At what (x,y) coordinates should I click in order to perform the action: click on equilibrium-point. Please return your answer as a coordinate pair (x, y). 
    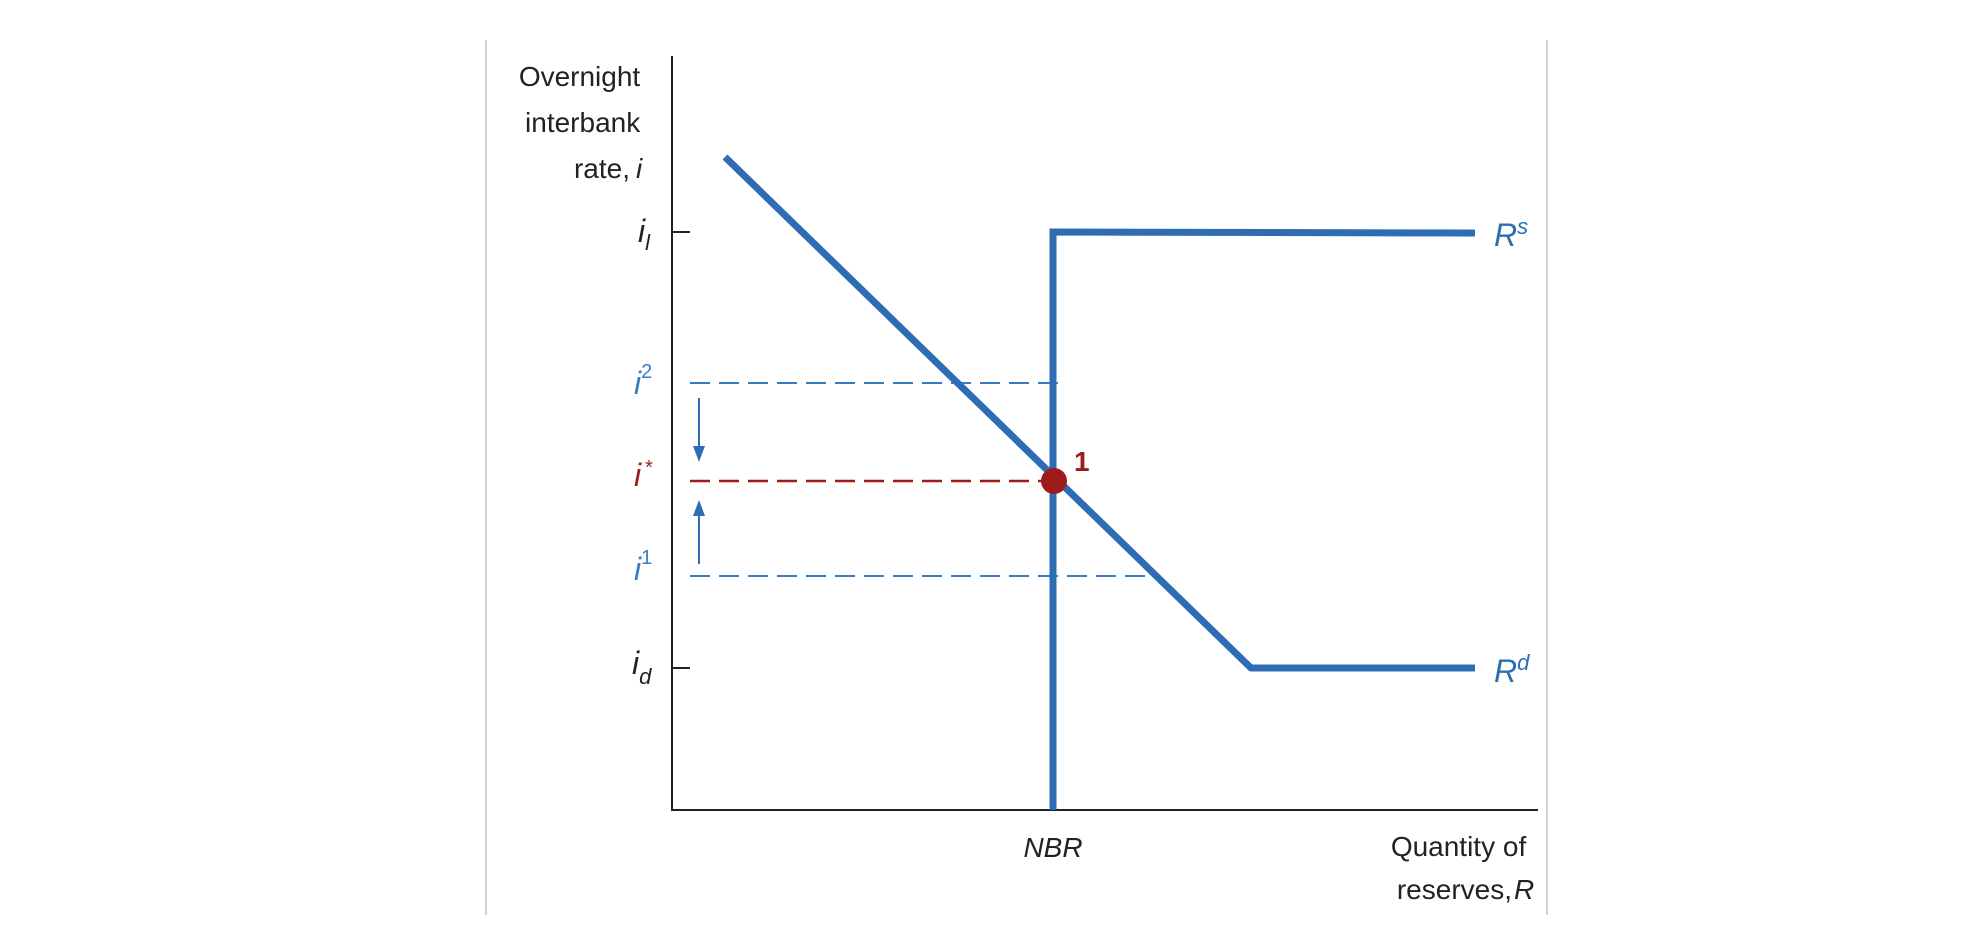
    Looking at the image, I should click on (1054, 481).